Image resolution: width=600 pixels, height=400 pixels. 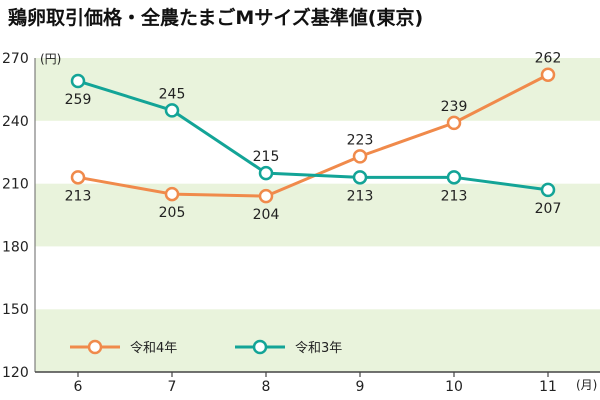 I want to click on y-tick-label: 210, so click(x=15, y=185).